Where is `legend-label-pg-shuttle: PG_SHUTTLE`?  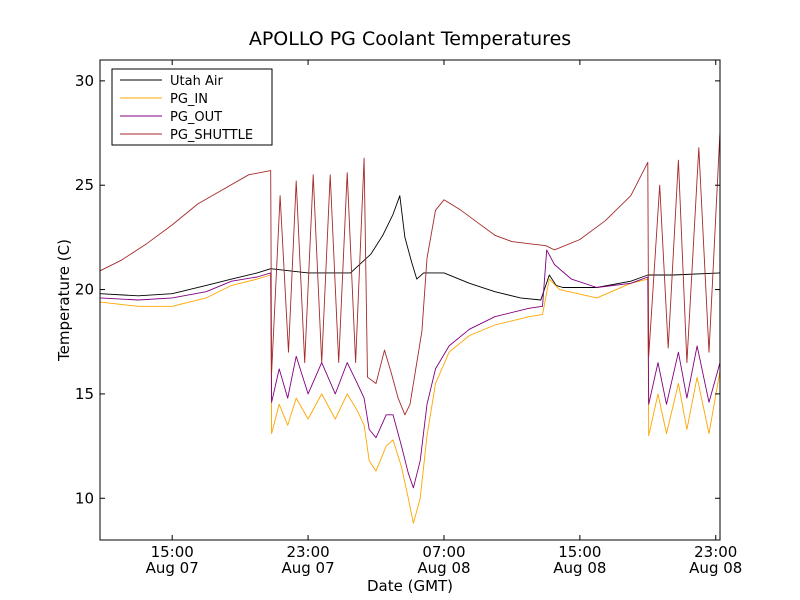
legend-label-pg-shuttle: PG_SHUTTLE is located at coordinates (211, 135).